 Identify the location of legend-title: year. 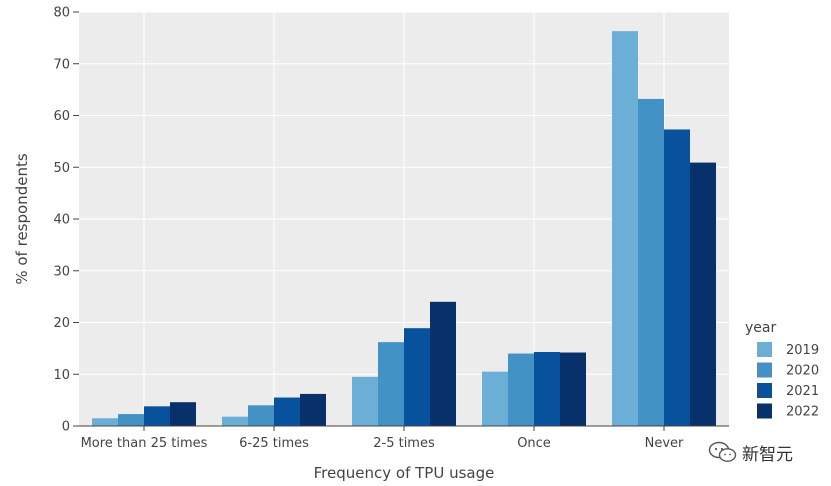
(760, 328).